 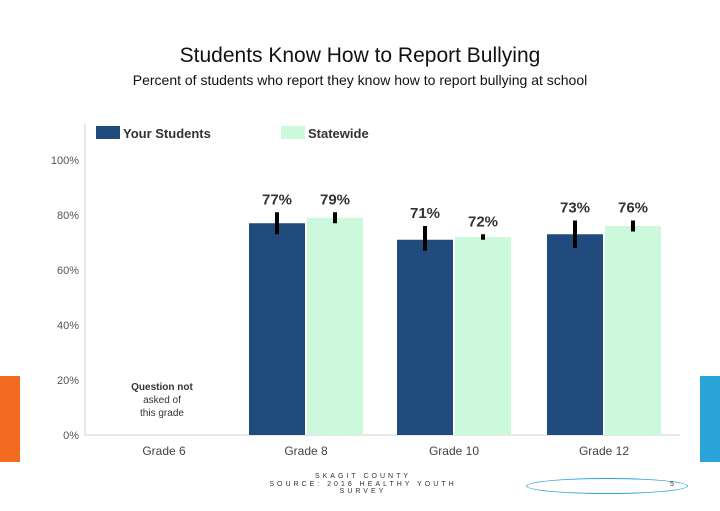 I want to click on annotation-text: asked of, so click(x=162, y=400).